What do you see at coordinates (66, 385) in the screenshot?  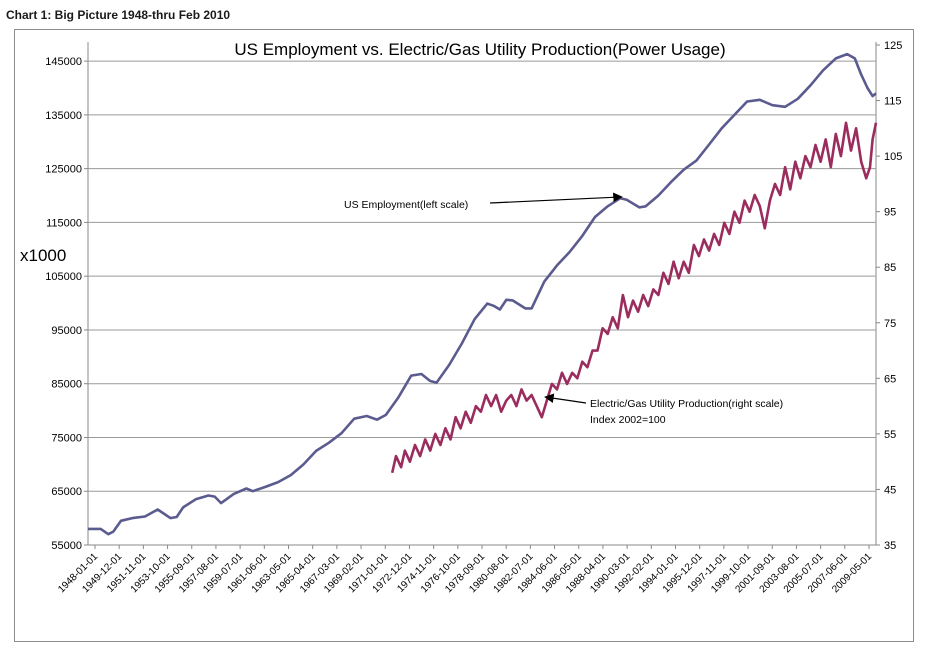 I see `left-tick-label: 85000` at bounding box center [66, 385].